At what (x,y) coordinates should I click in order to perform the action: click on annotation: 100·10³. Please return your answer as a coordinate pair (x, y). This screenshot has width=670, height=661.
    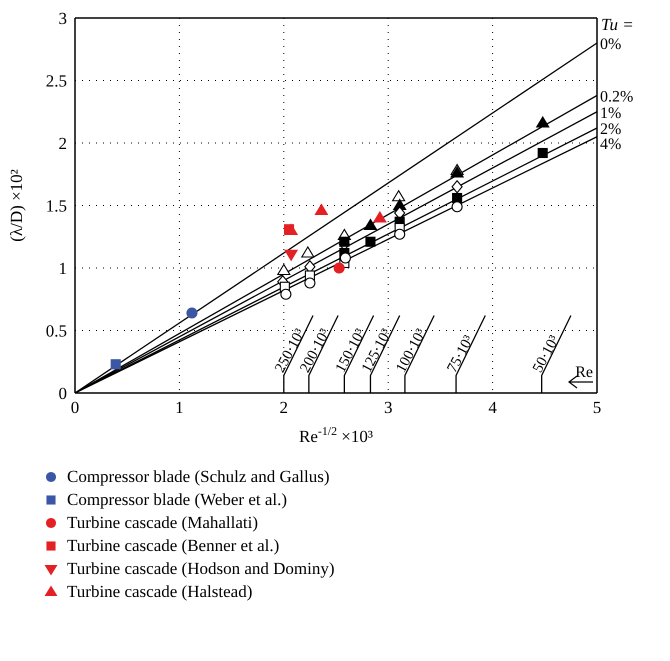
    Looking at the image, I should click on (411, 351).